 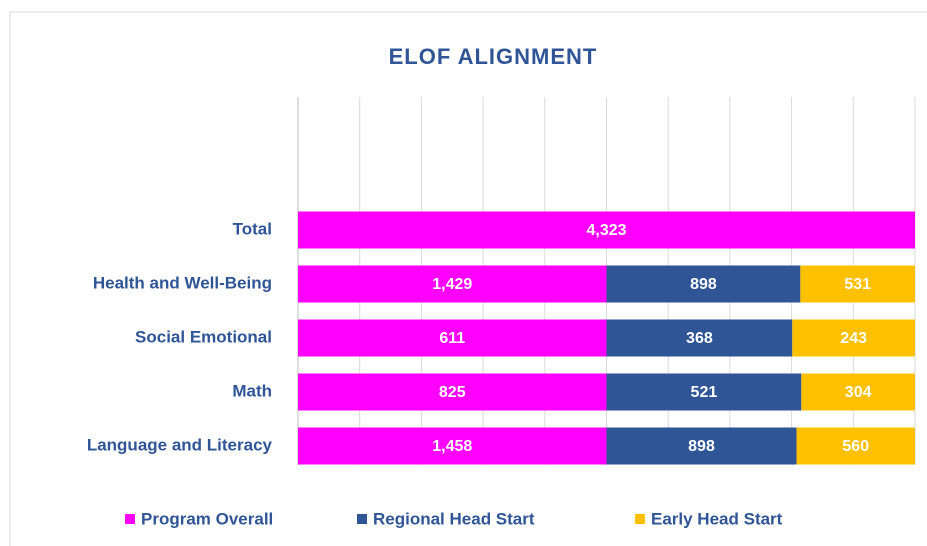 What do you see at coordinates (182, 282) in the screenshot?
I see `y-tick-label: Health and Well-Being` at bounding box center [182, 282].